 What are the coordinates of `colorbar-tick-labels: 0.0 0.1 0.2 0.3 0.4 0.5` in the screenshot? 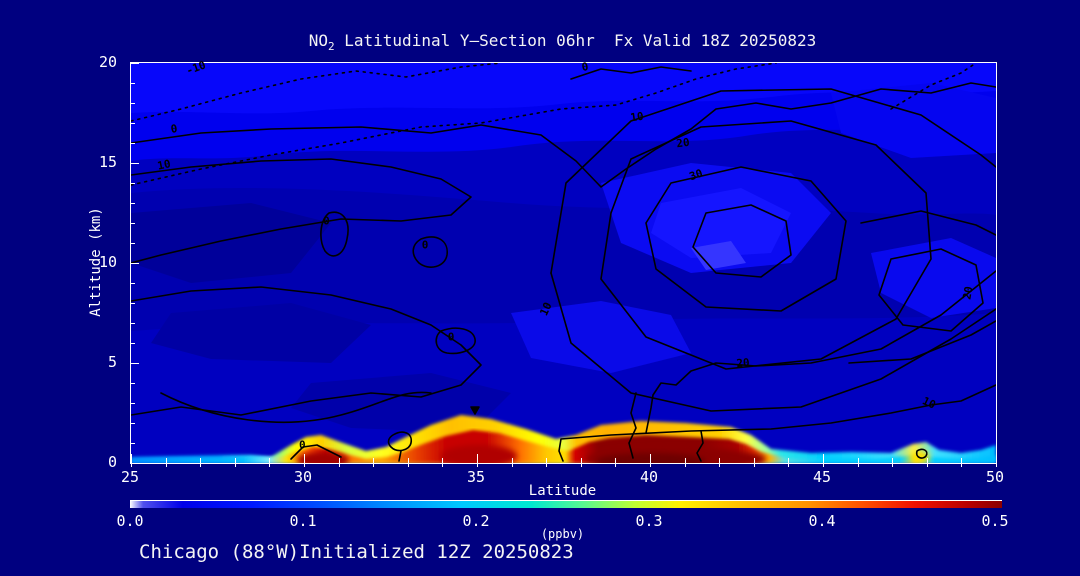 It's located at (562, 521).